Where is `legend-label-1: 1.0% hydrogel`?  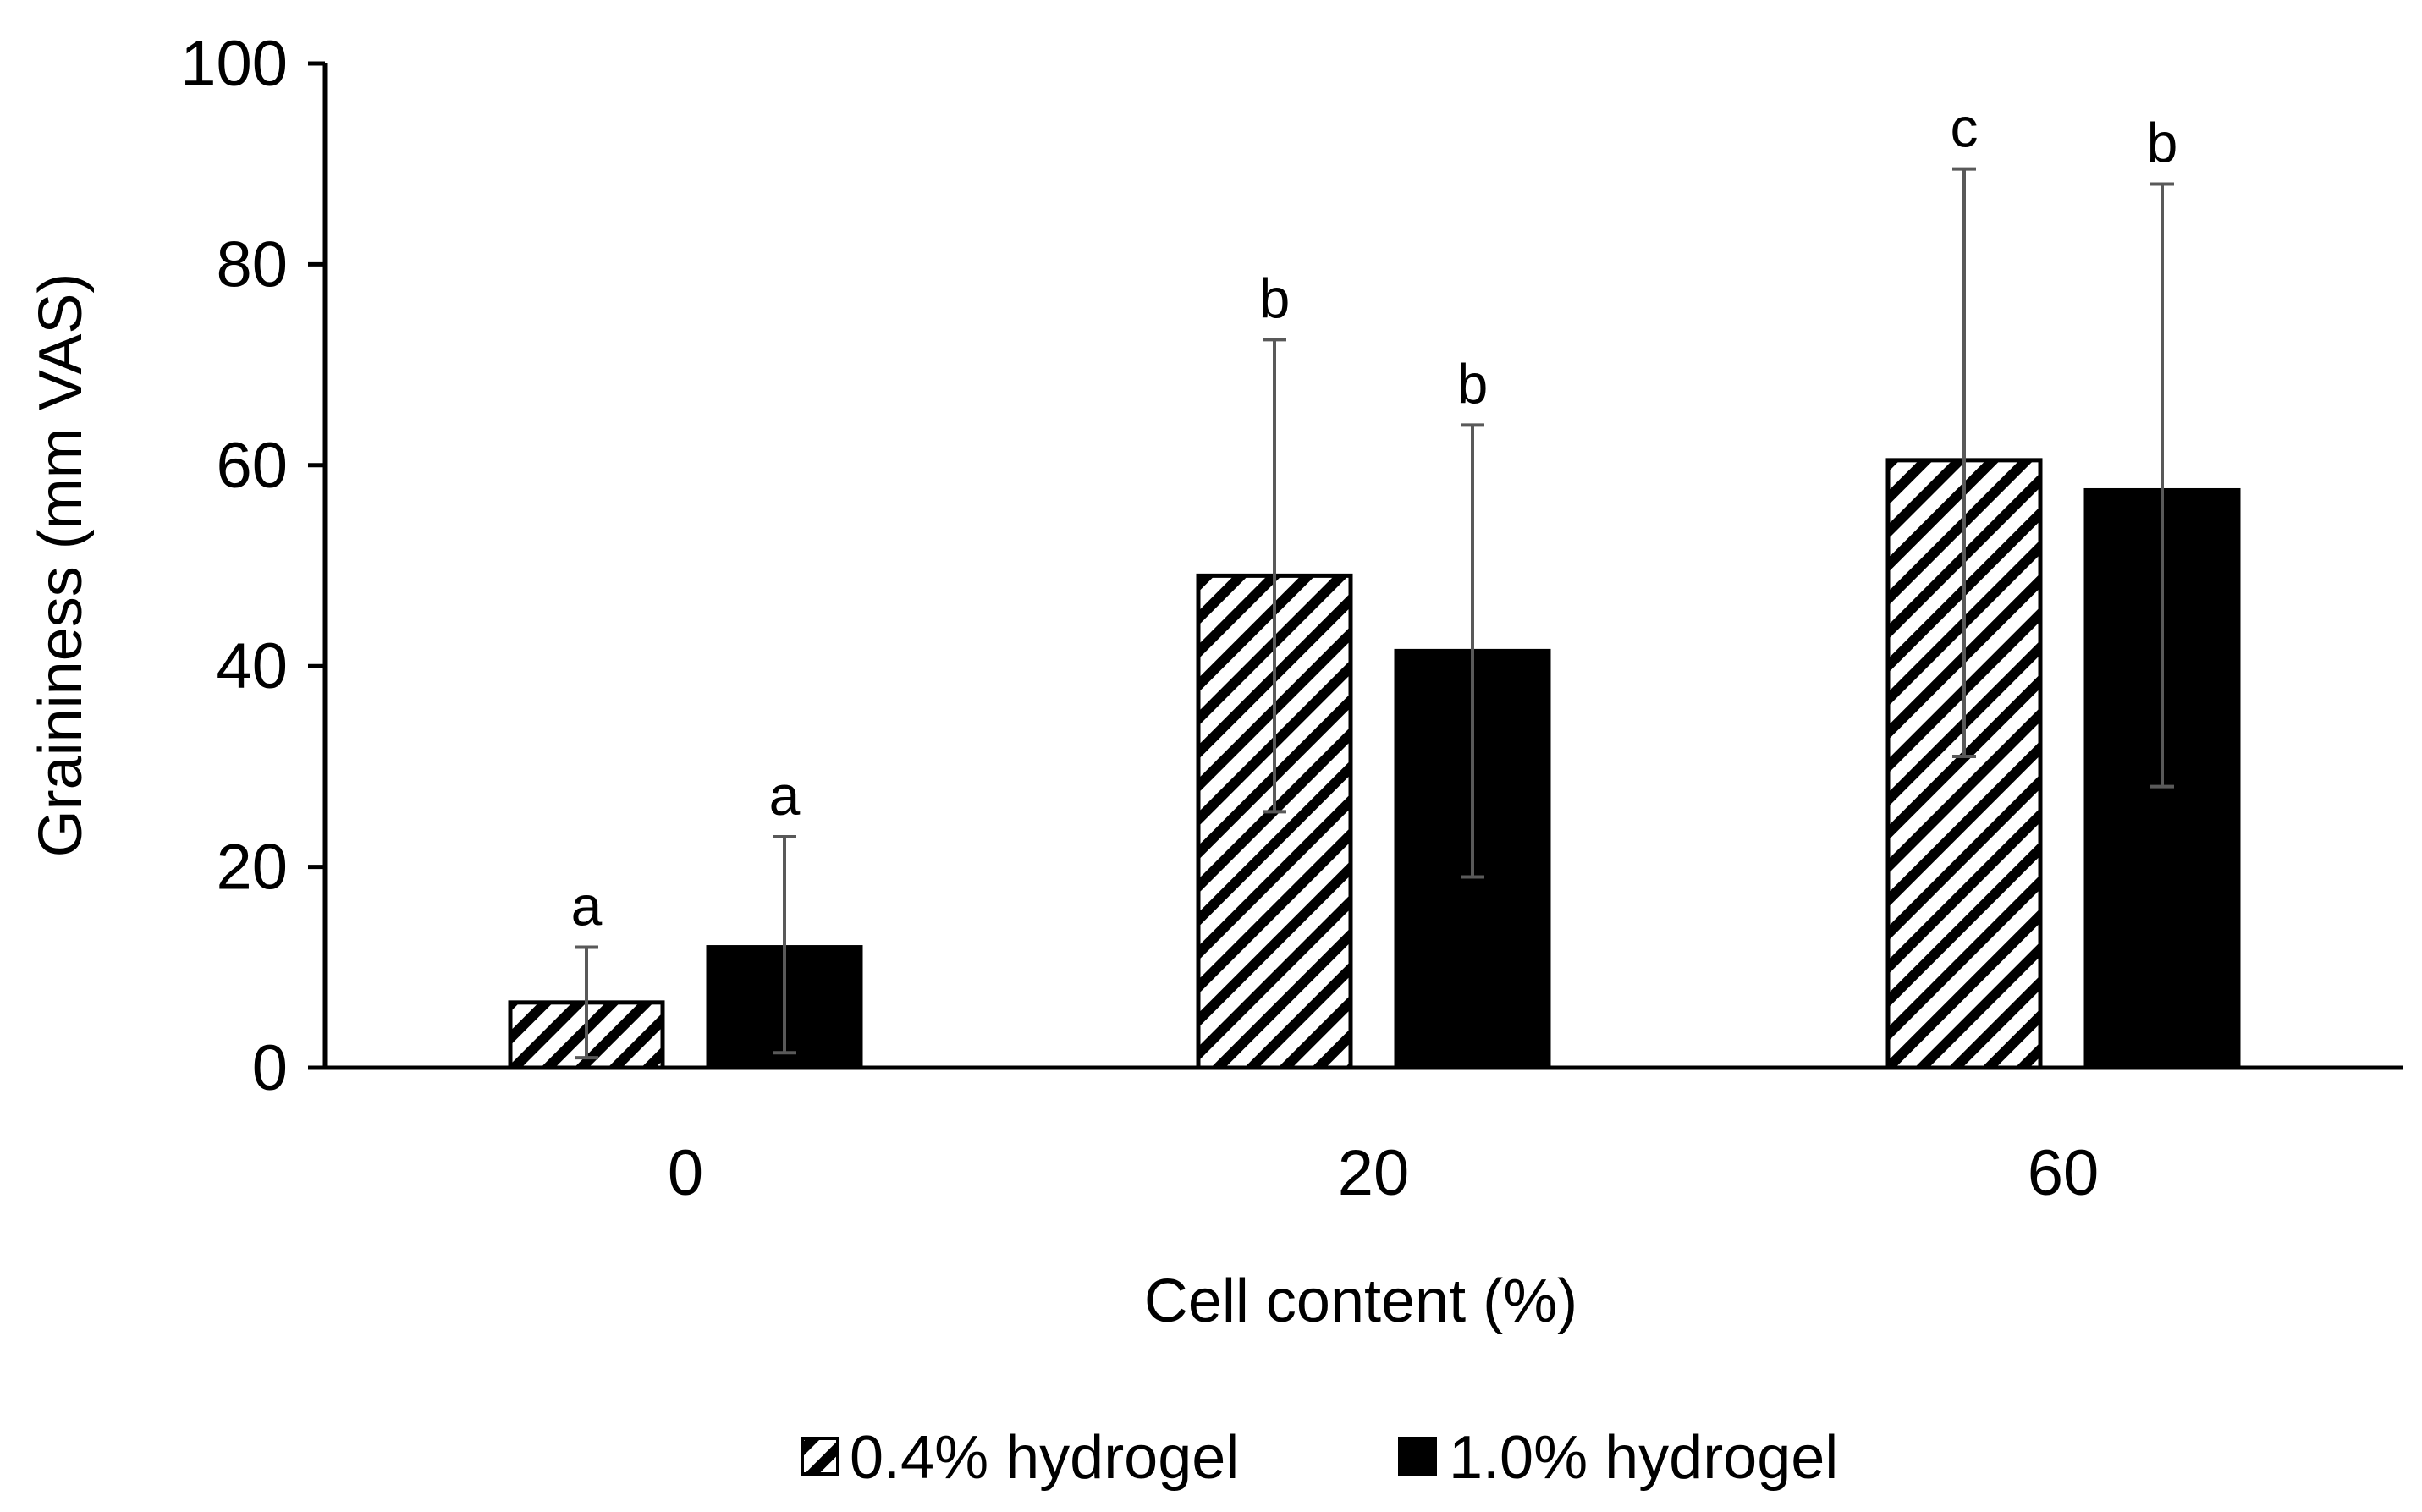 legend-label-1: 1.0% hydrogel is located at coordinates (1643, 1458).